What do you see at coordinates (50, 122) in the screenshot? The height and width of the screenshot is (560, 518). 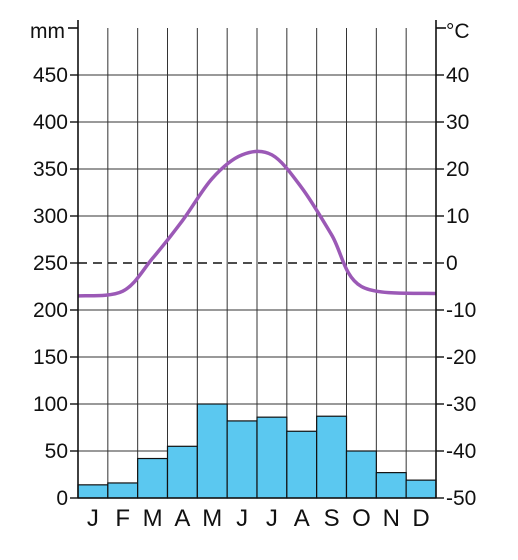 I see `left-axis-tick-label: 400` at bounding box center [50, 122].